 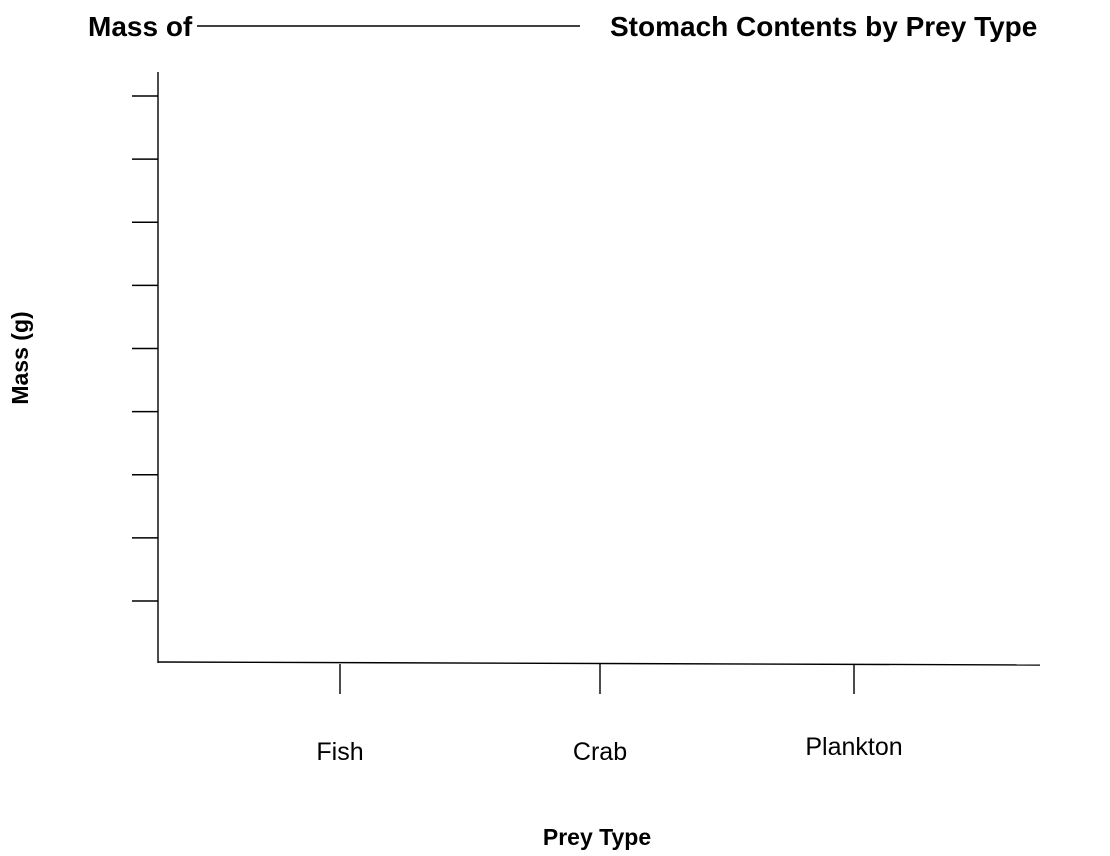 What do you see at coordinates (599, 663) in the screenshot?
I see `x-axis-line` at bounding box center [599, 663].